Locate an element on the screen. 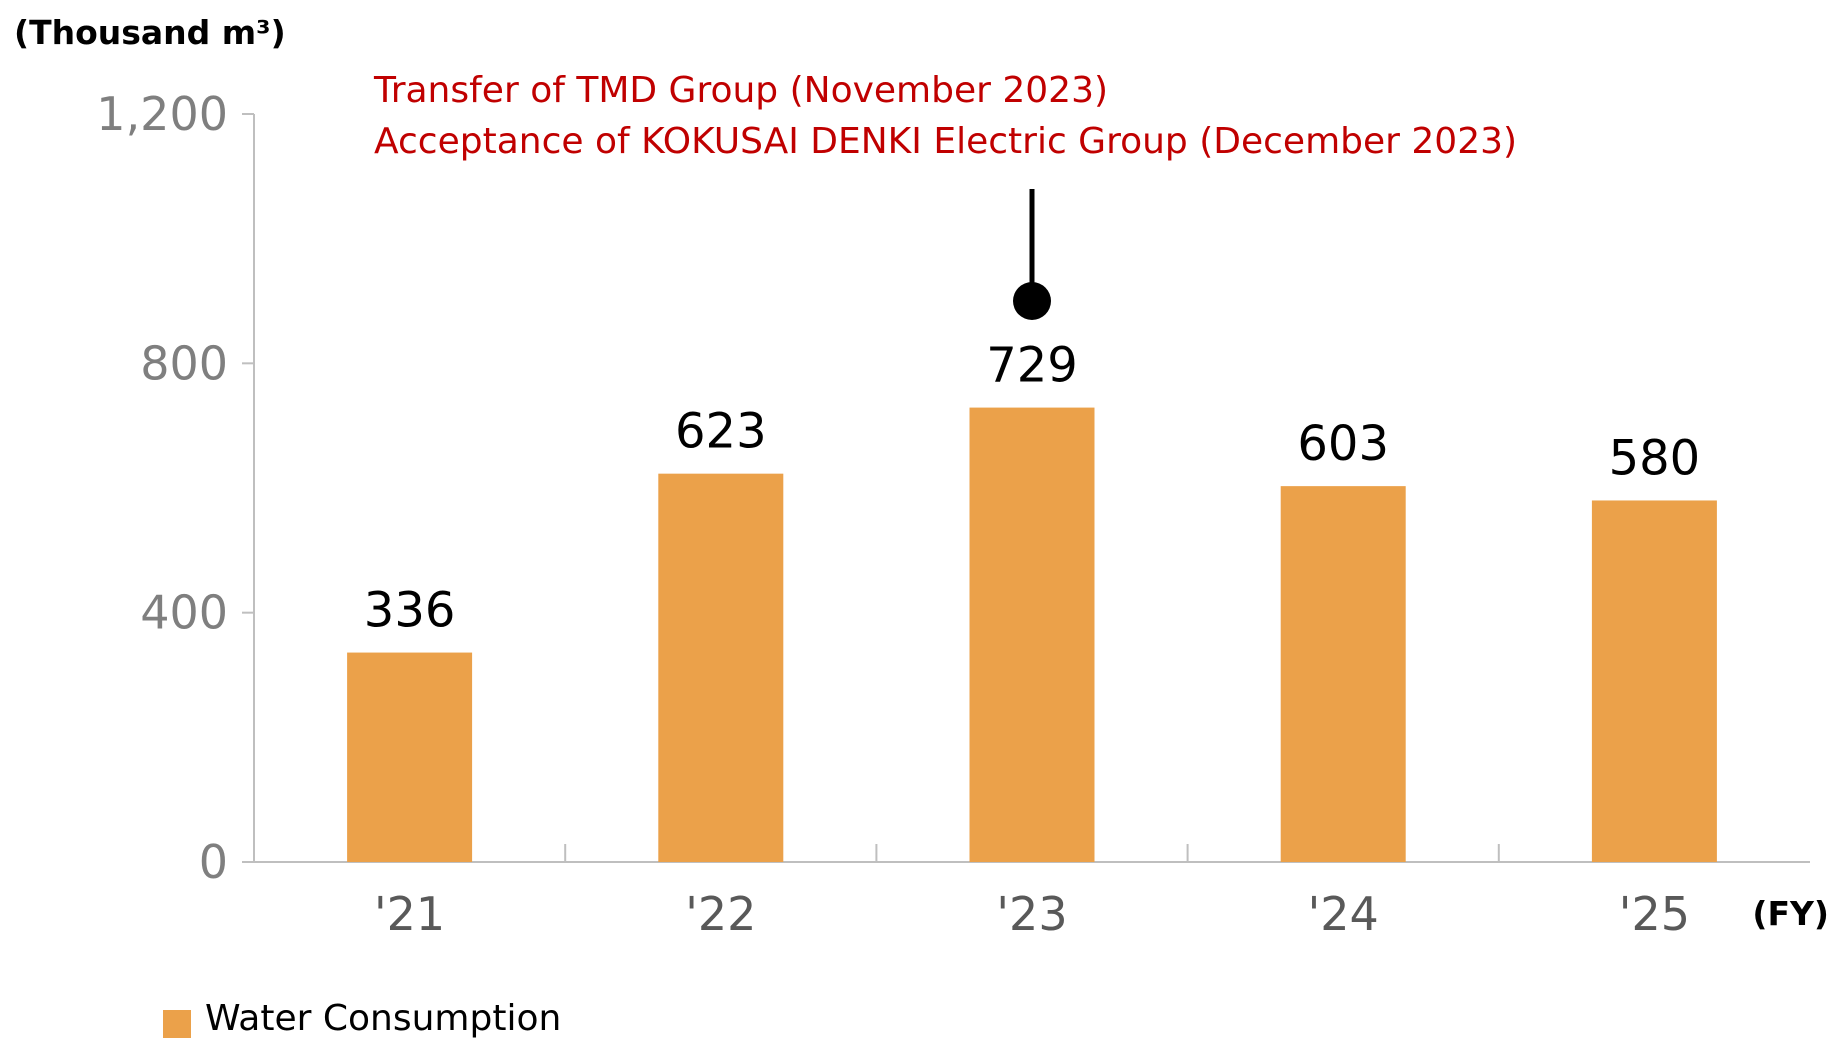  legend-label-water-consumption: Water Consumption is located at coordinates (383, 1018).